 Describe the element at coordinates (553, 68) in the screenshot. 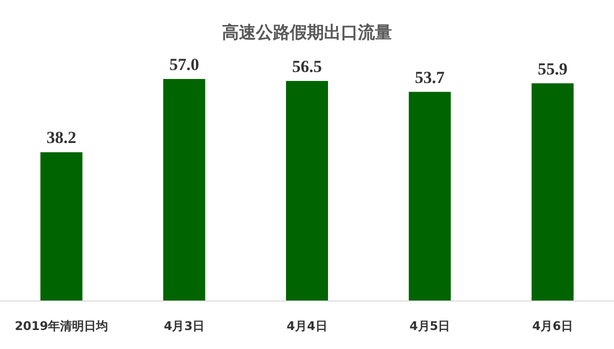

I see `data-label: 55.9` at that location.